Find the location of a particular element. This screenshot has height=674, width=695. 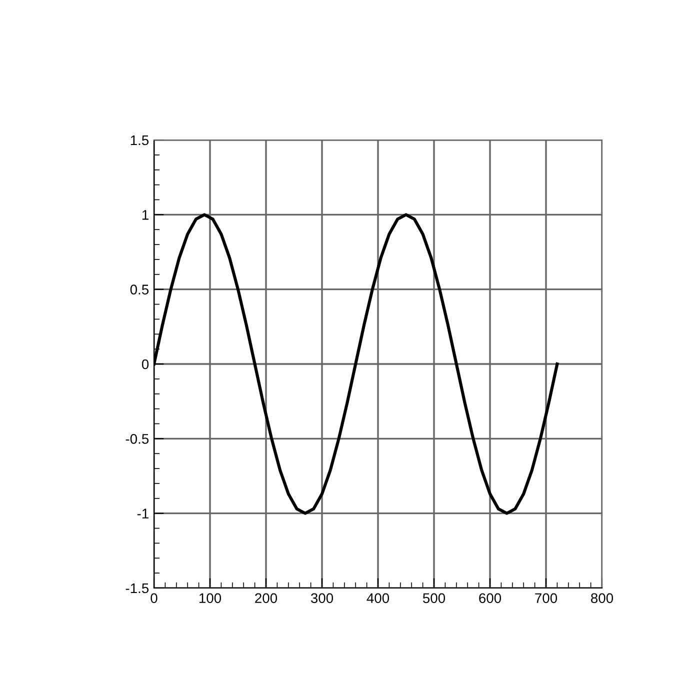

x-tick-label: 300 is located at coordinates (322, 598).